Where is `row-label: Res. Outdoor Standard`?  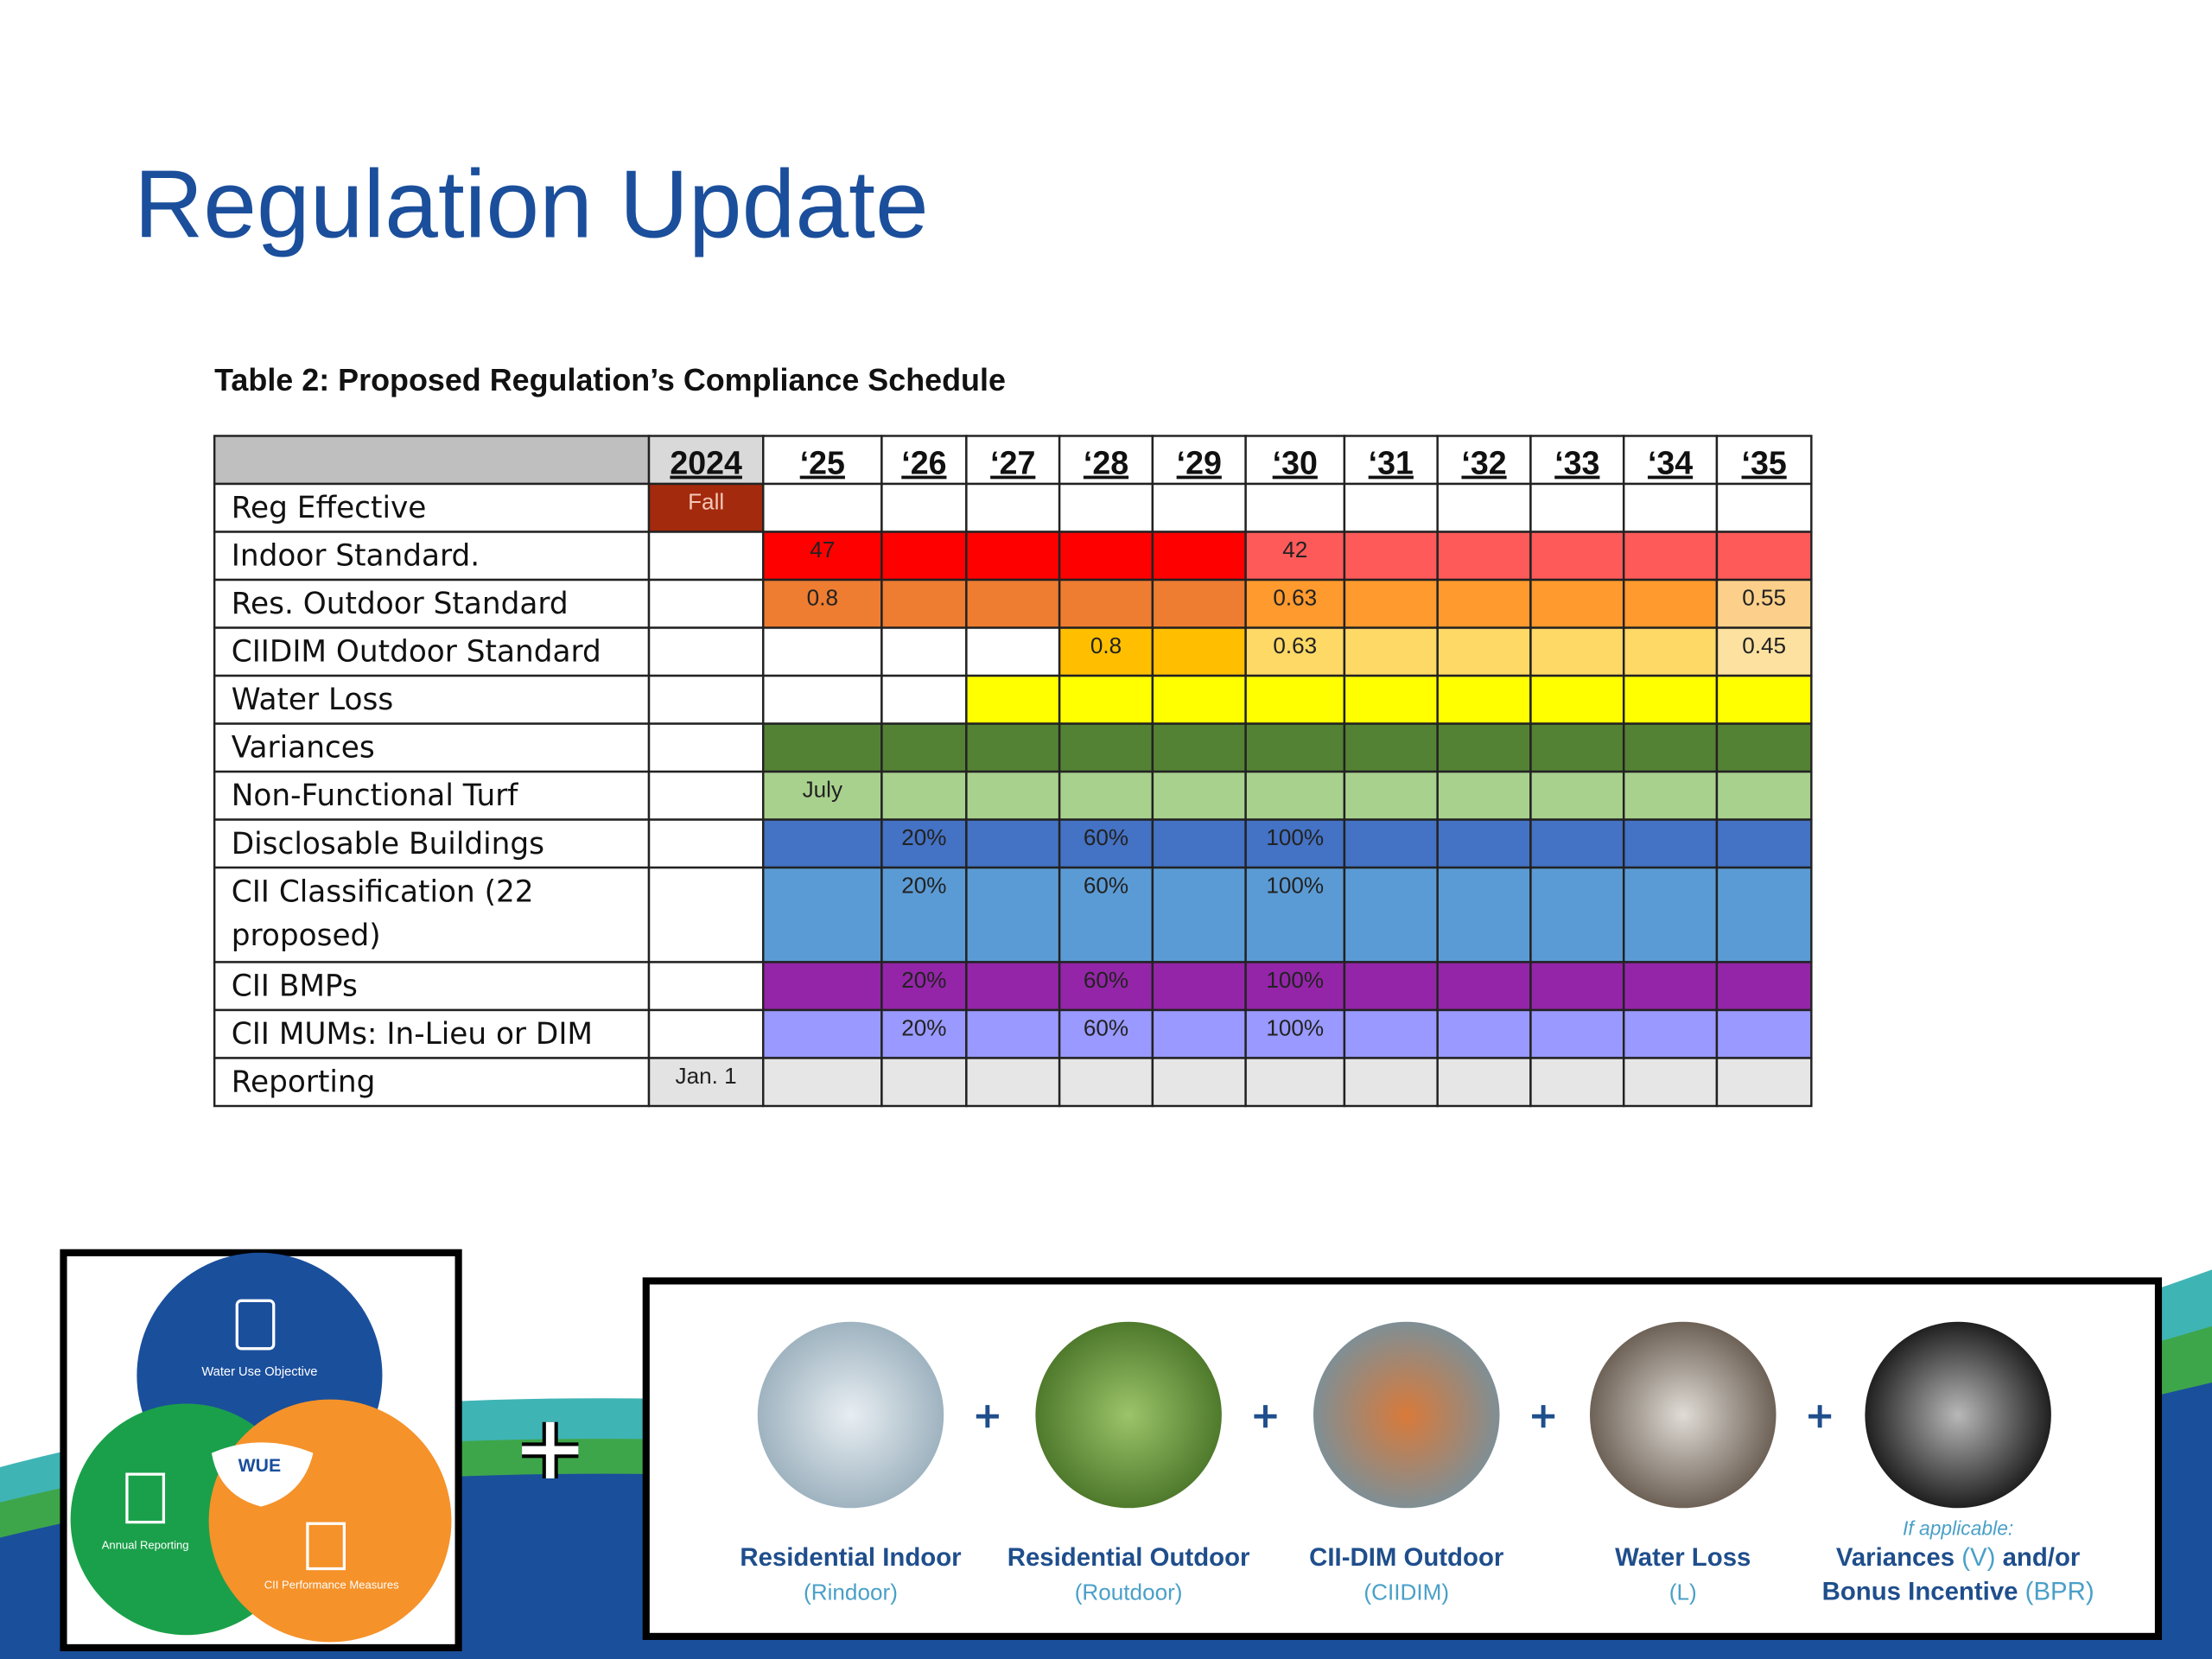 row-label: Res. Outdoor Standard is located at coordinates (400, 604).